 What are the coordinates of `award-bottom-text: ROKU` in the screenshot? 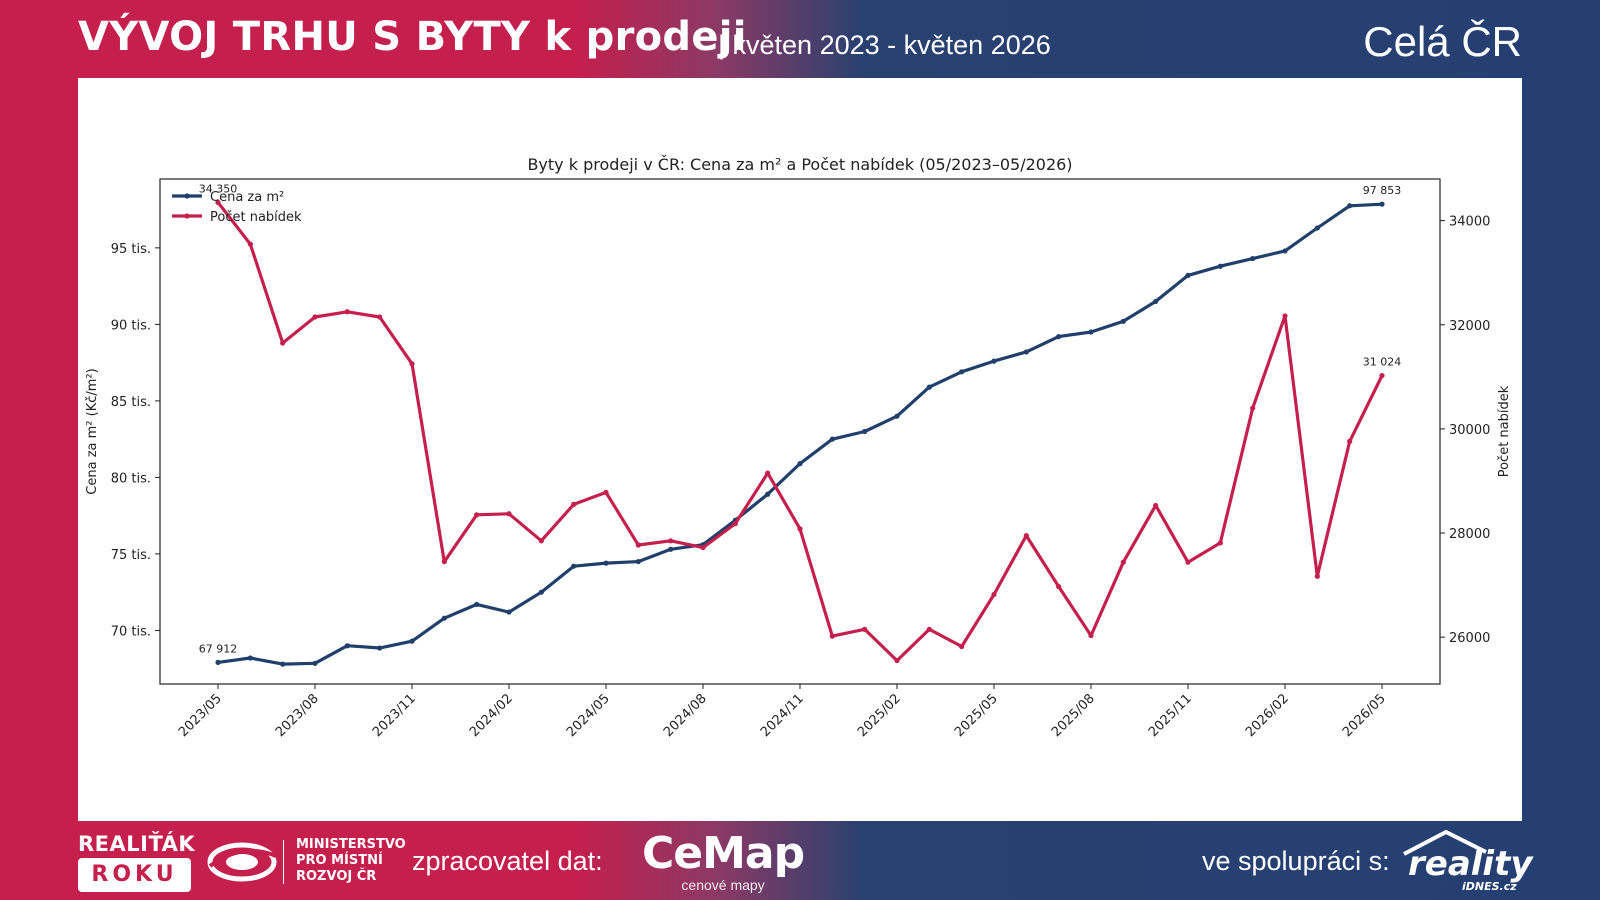 It's located at (134, 875).